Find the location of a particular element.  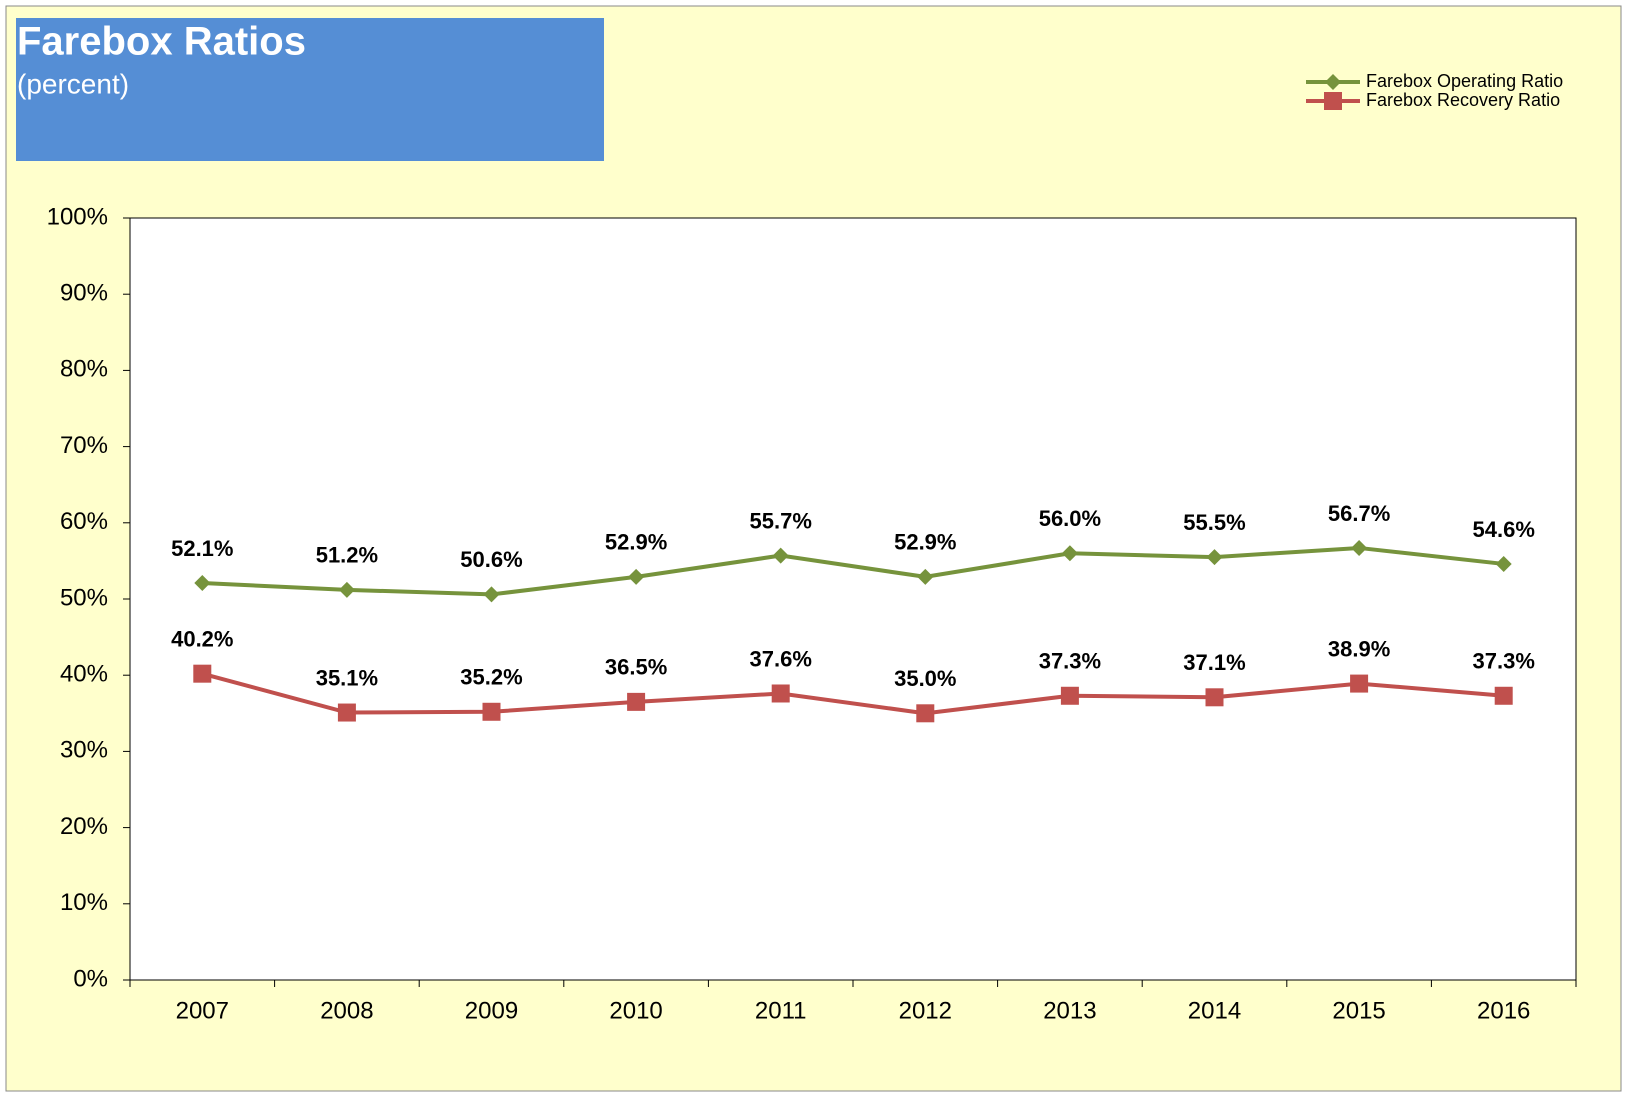

y-tick-label: 80% is located at coordinates (84, 369).